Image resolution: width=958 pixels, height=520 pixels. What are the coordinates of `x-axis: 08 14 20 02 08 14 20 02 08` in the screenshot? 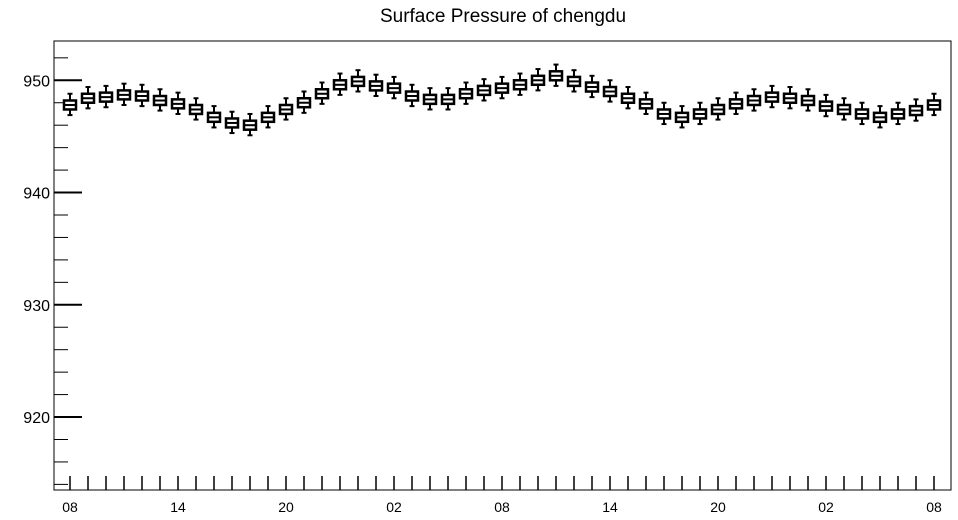 It's located at (502, 495).